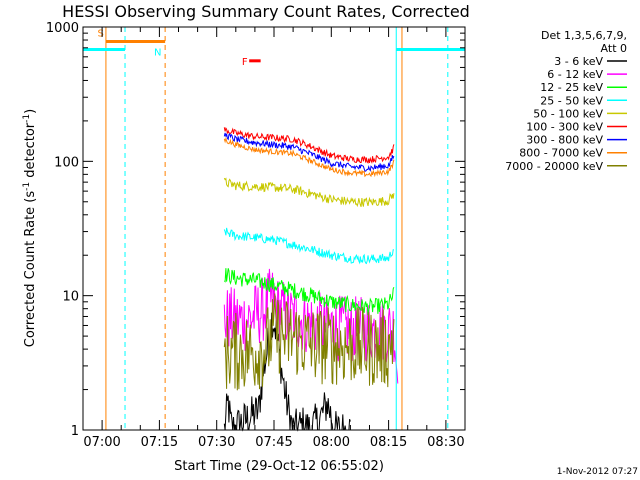 This screenshot has height=480, width=640. Describe the element at coordinates (70, 297) in the screenshot. I see `y-tick-label: 10` at that location.